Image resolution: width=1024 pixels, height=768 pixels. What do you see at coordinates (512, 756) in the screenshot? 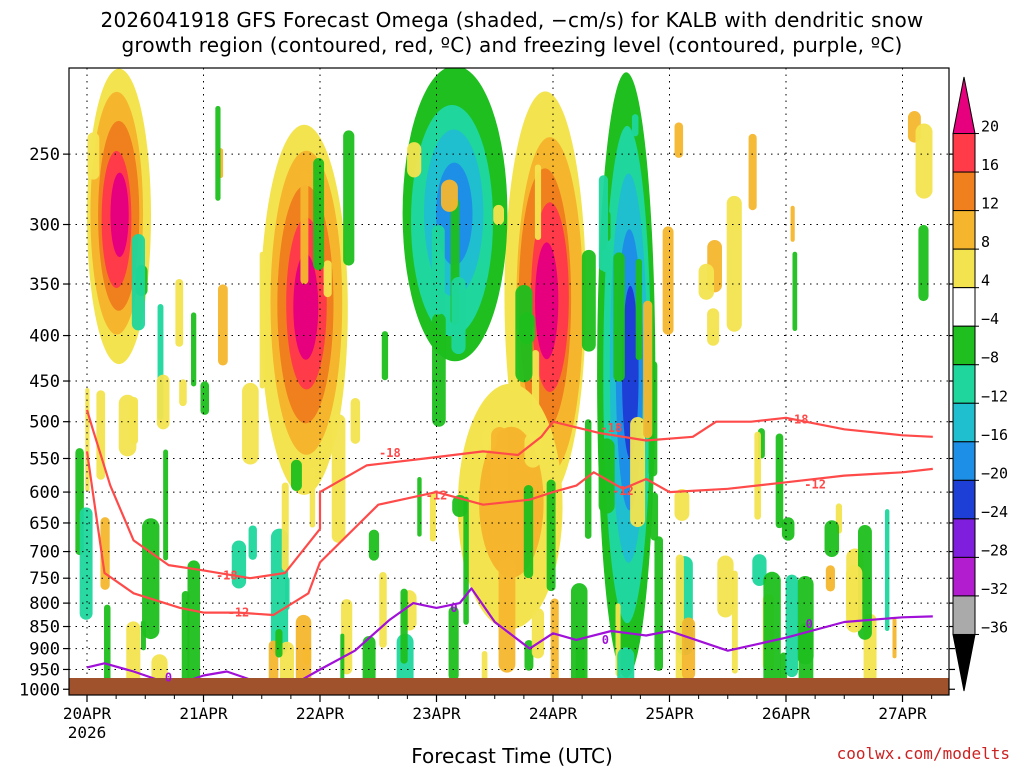
I see `x-axis-label: Forecast Time (UTC)` at bounding box center [512, 756].